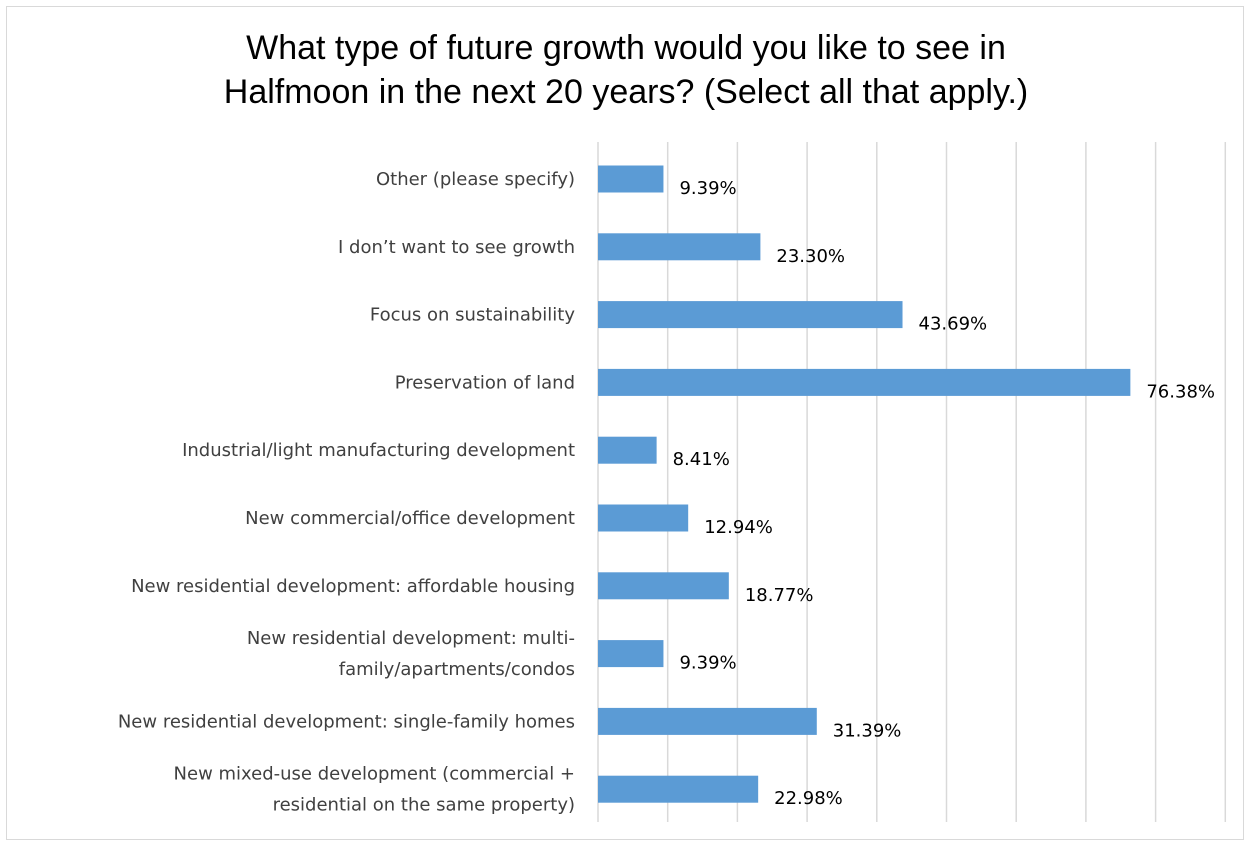 The width and height of the screenshot is (1252, 846). Describe the element at coordinates (456, 247) in the screenshot. I see `category-label-1: I don’t want to see growth` at that location.